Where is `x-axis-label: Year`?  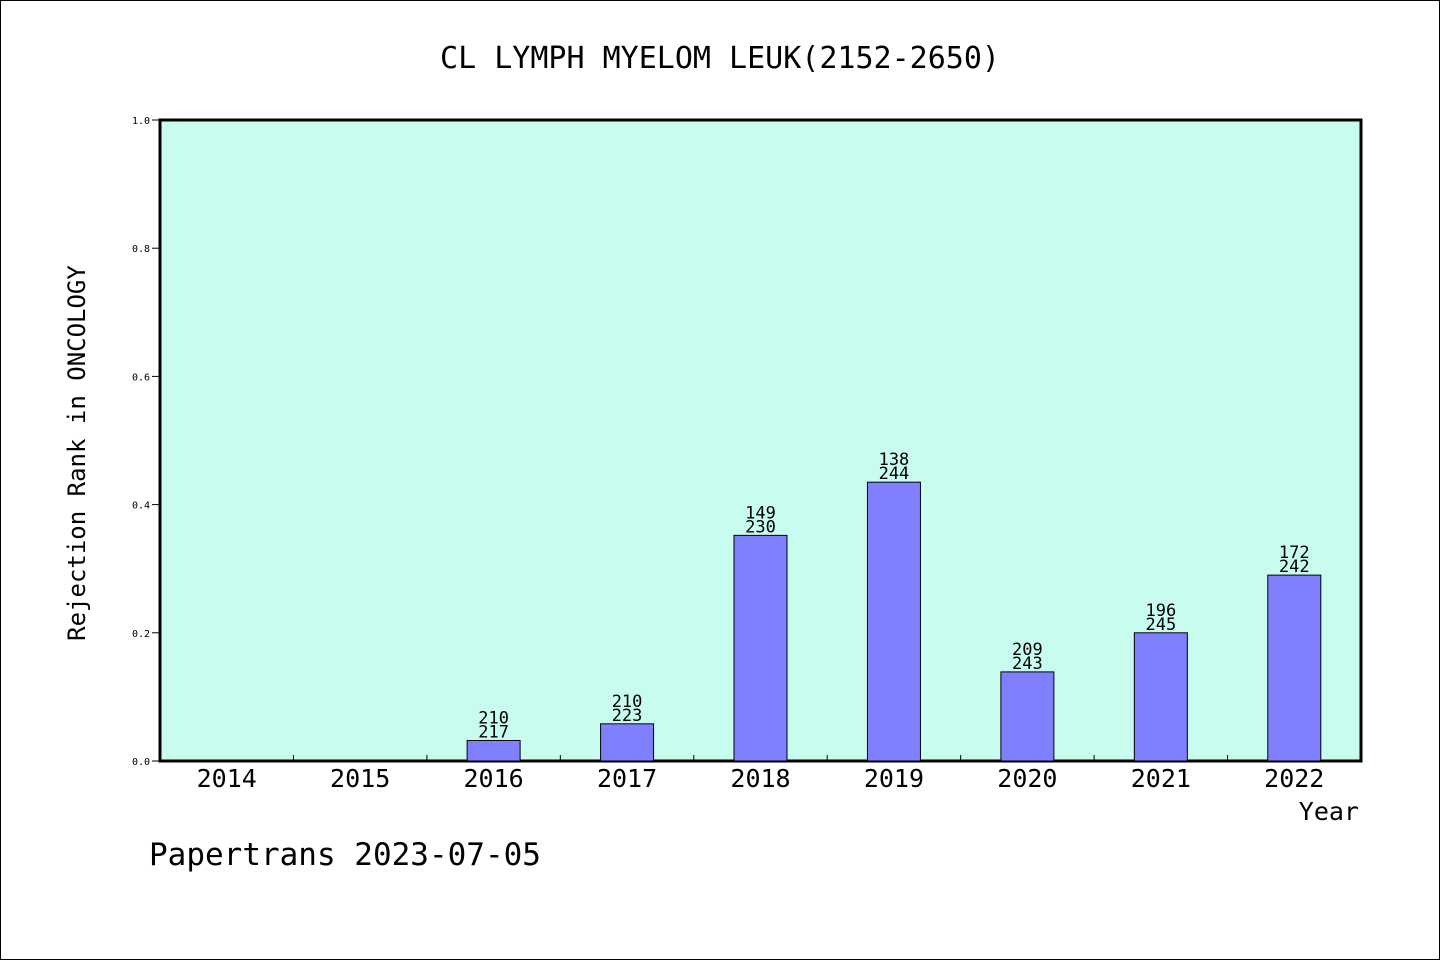 x-axis-label: Year is located at coordinates (1329, 811).